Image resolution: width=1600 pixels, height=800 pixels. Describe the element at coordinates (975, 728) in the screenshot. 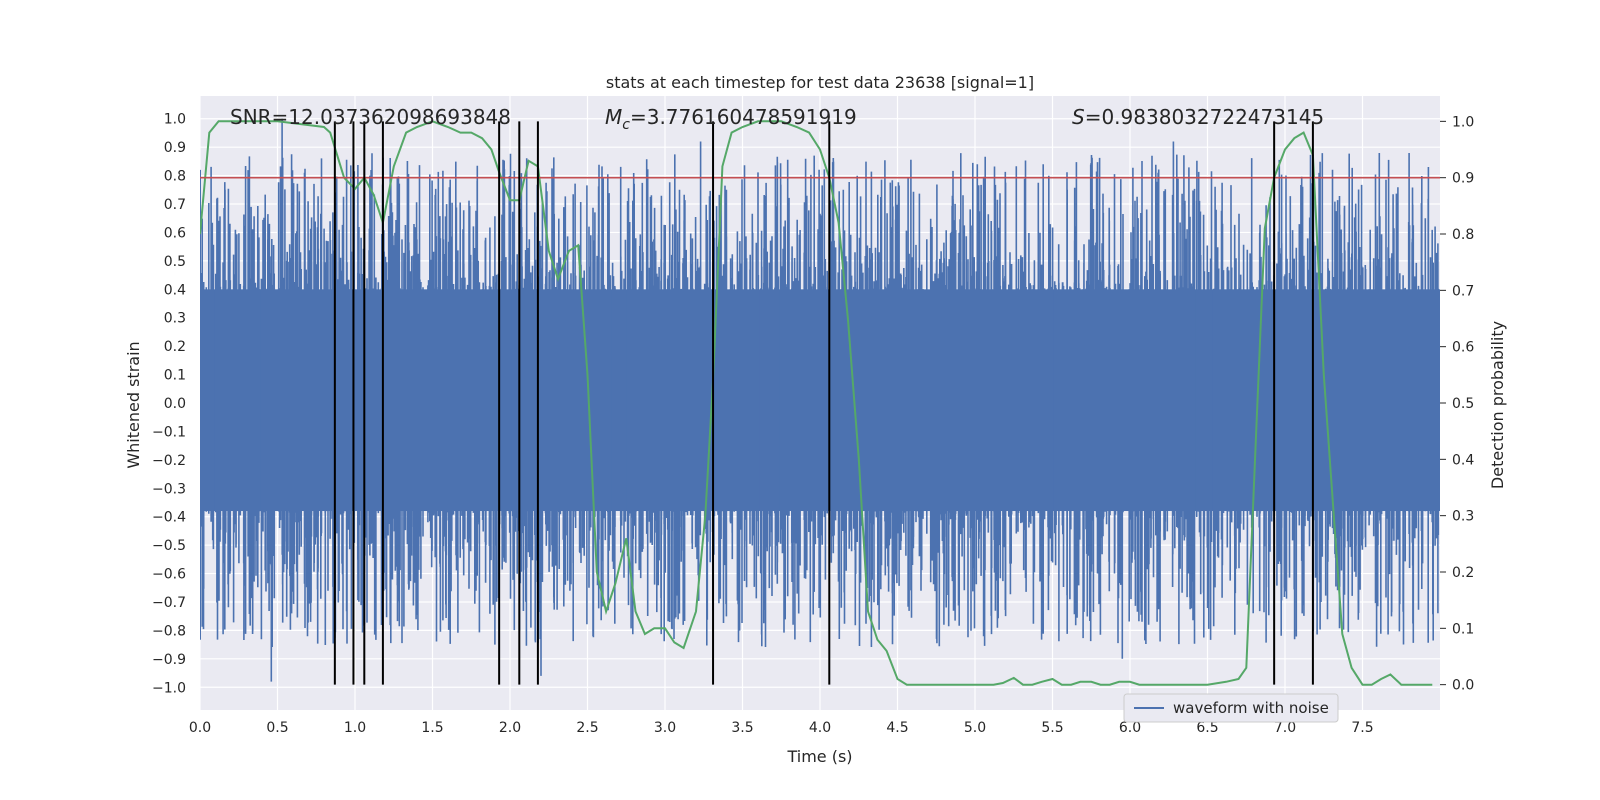

I see `x-tick-label: 5.0` at that location.